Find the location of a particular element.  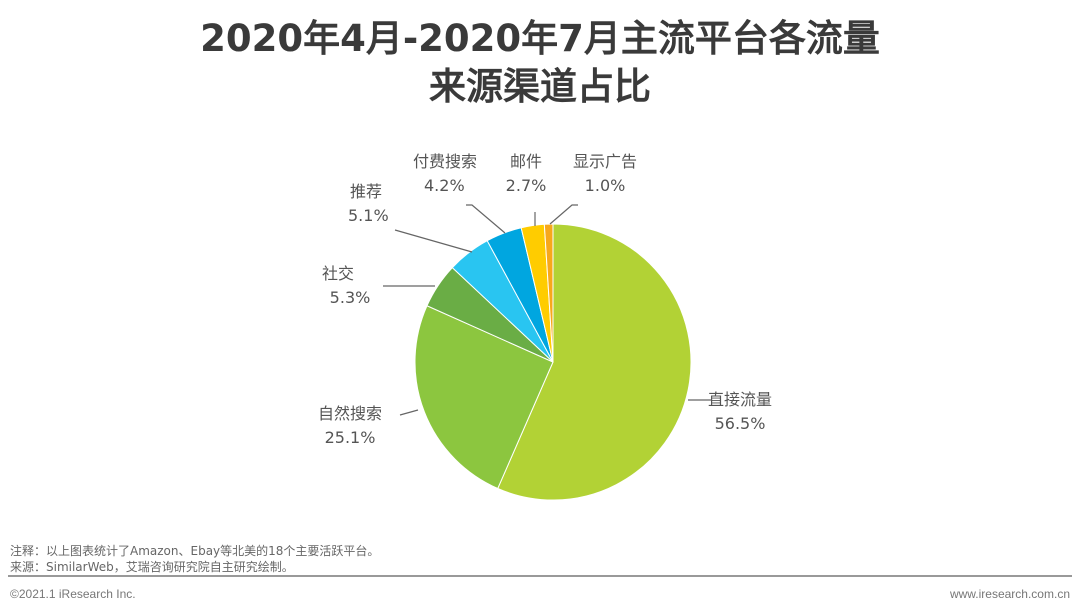

label-display-ads: 显示广告 1.0% is located at coordinates (604, 173).